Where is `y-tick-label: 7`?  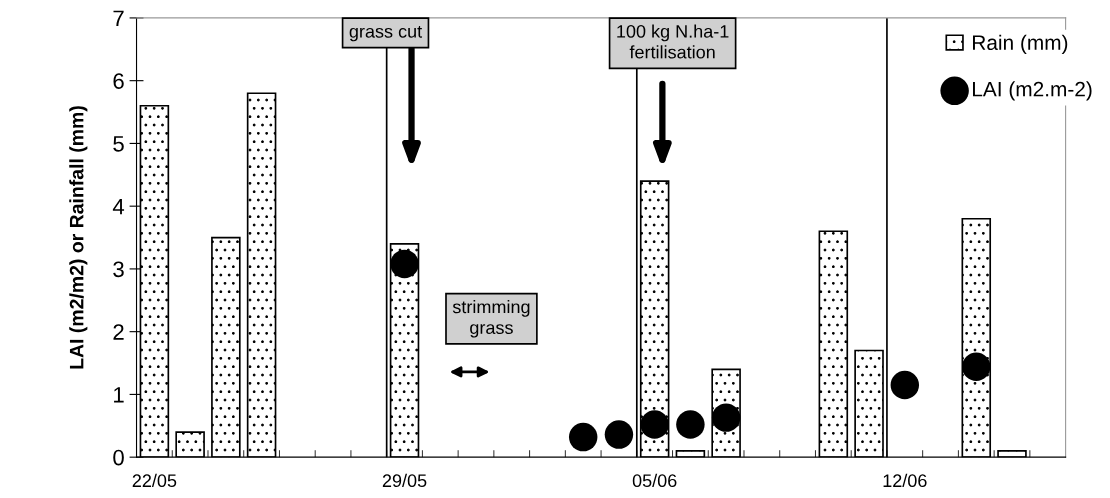 y-tick-label: 7 is located at coordinates (118, 18).